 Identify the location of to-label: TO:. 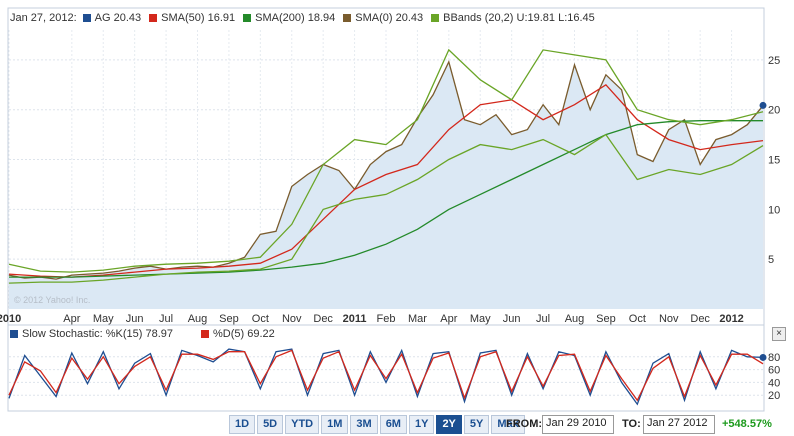
(631, 424).